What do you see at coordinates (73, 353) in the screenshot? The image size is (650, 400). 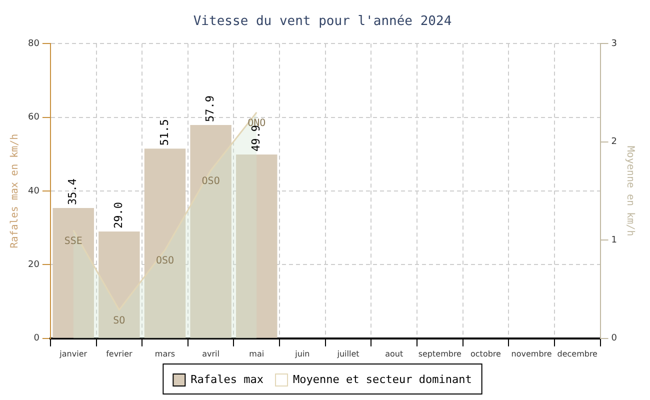 I see `x-tick-label: janvier` at bounding box center [73, 353].